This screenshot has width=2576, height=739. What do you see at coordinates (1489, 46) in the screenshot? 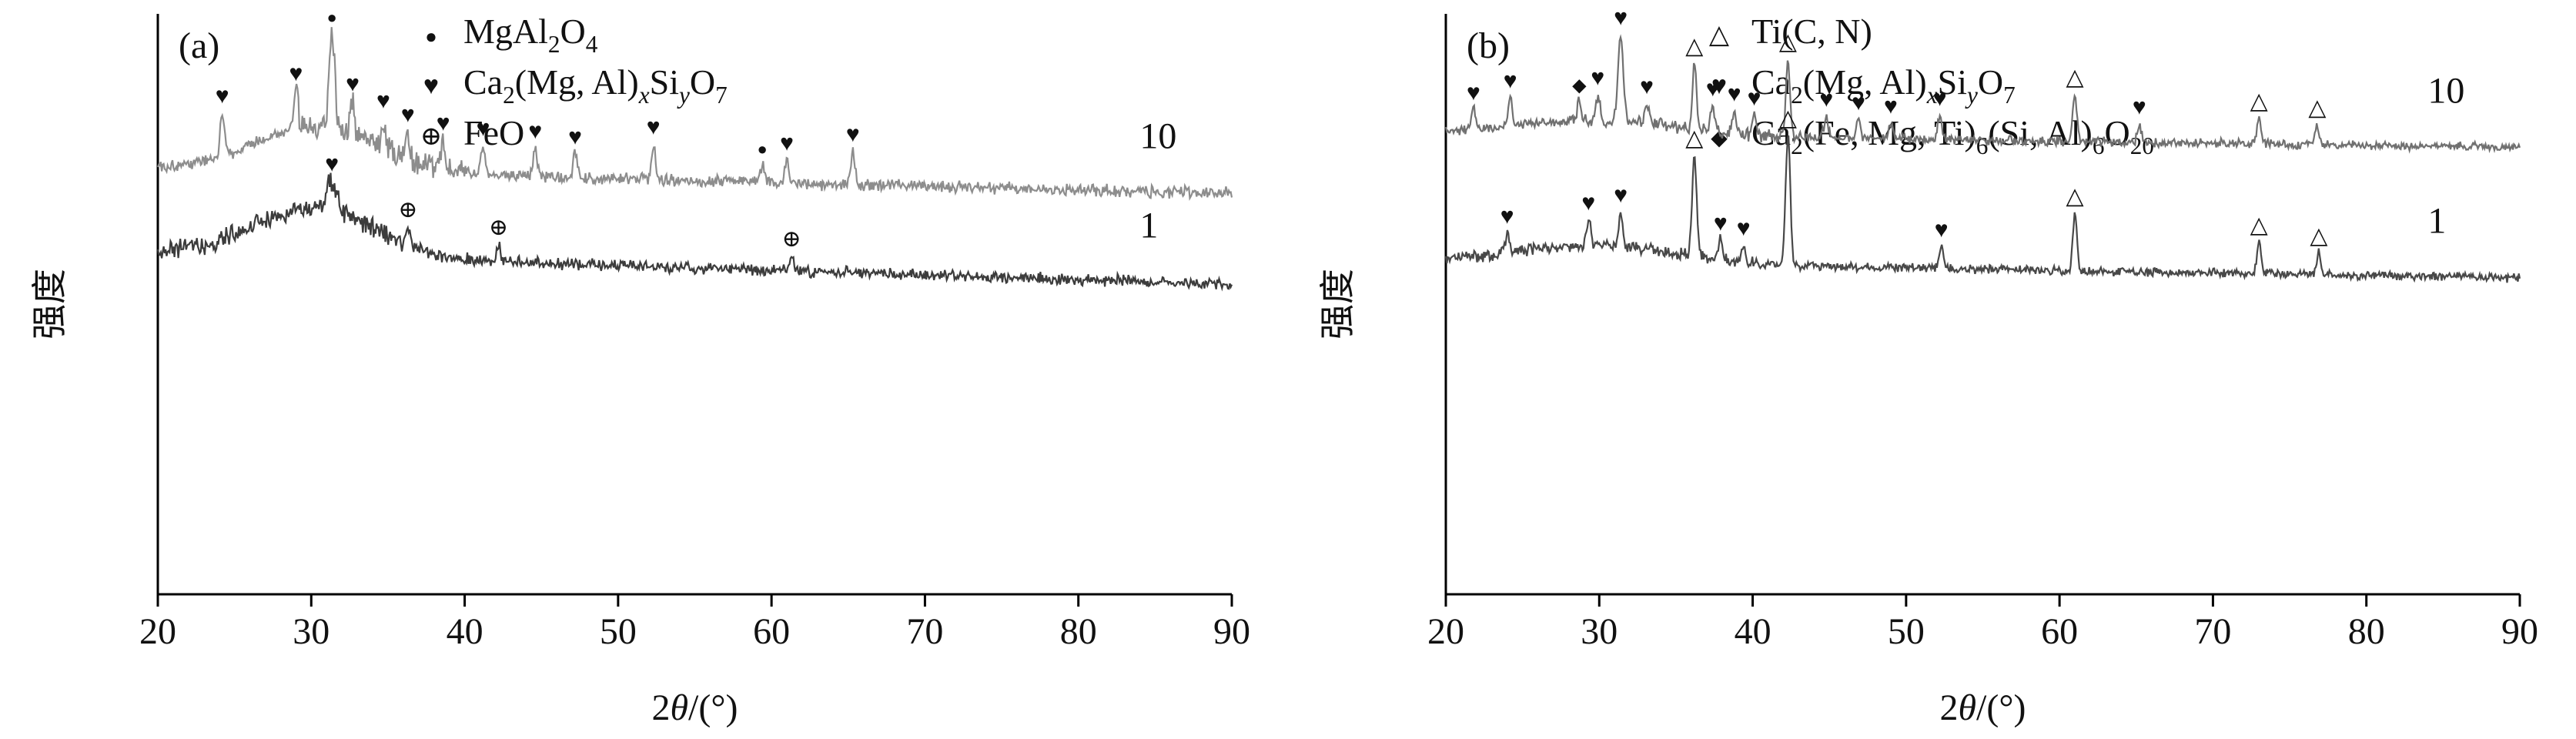
I see `panel-label: (b)` at bounding box center [1489, 46].